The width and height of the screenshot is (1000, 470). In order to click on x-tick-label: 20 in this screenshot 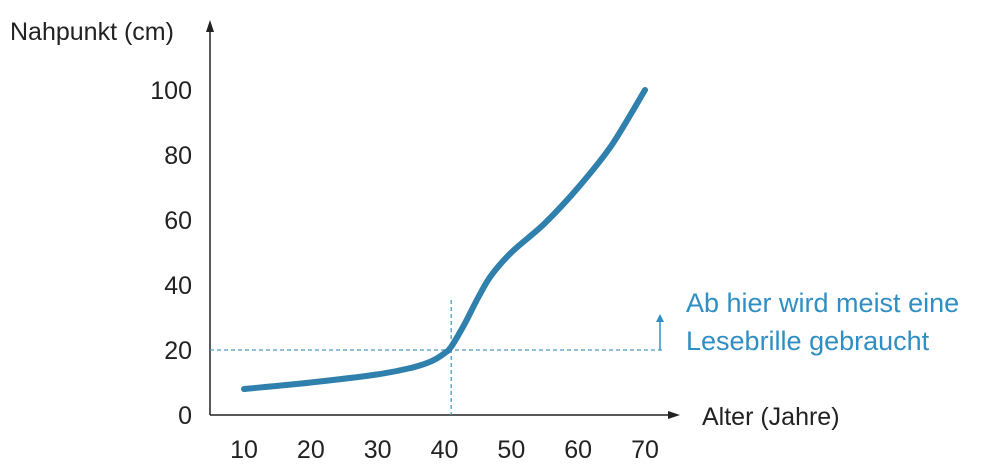, I will do `click(311, 450)`.